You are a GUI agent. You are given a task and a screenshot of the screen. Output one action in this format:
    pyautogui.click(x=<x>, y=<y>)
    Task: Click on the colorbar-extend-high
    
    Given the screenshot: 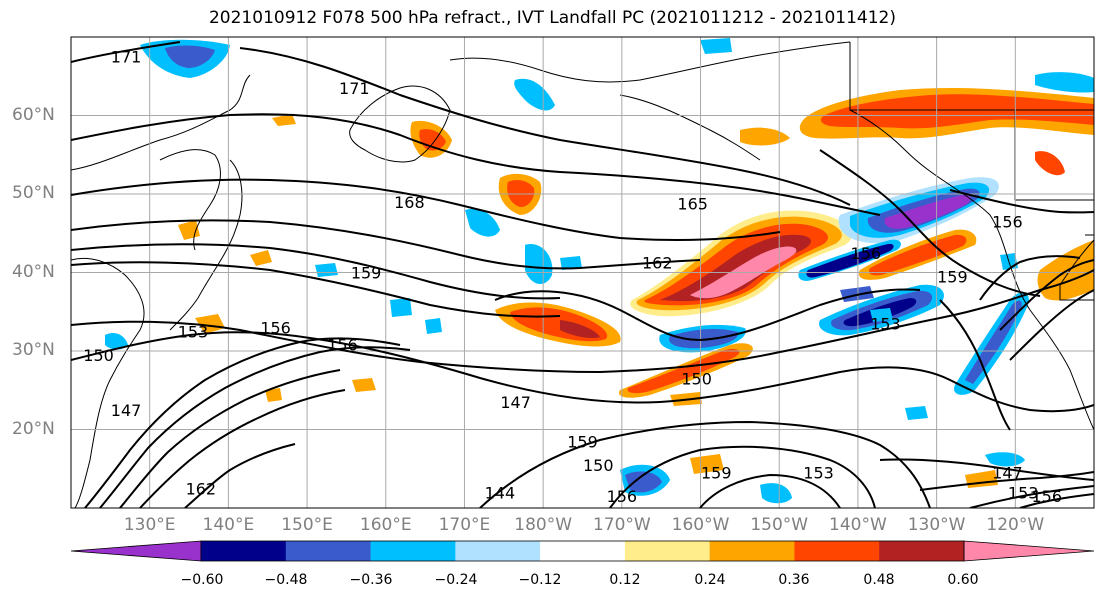 What is the action you would take?
    pyautogui.click(x=1029, y=551)
    